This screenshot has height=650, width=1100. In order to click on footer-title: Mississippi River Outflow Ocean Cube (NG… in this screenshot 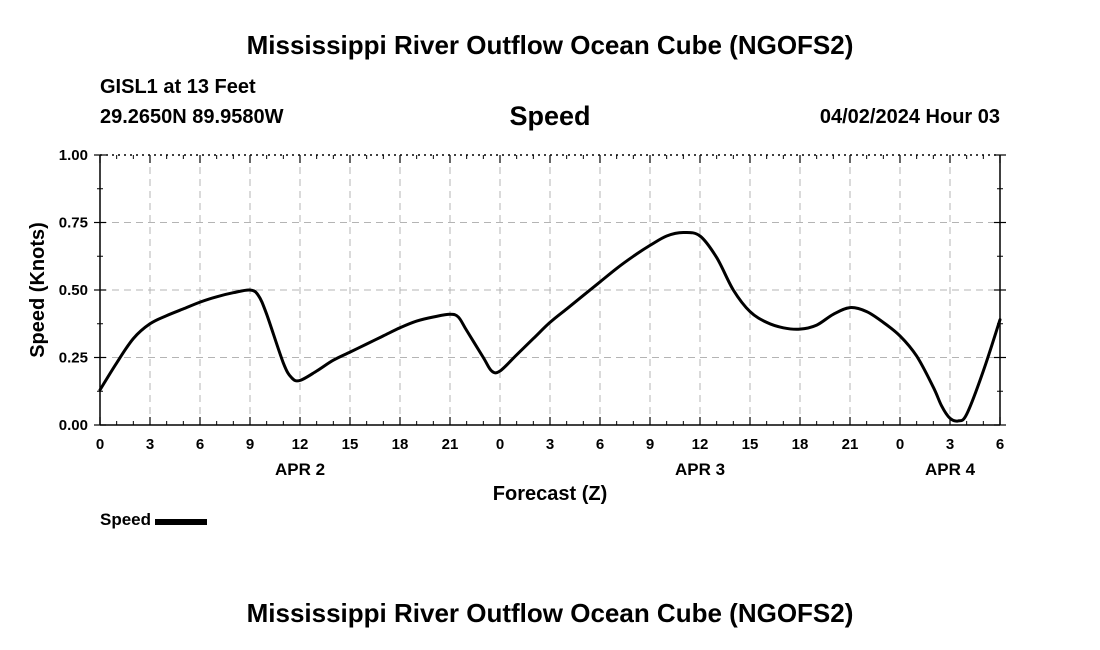, I will do `click(550, 613)`.